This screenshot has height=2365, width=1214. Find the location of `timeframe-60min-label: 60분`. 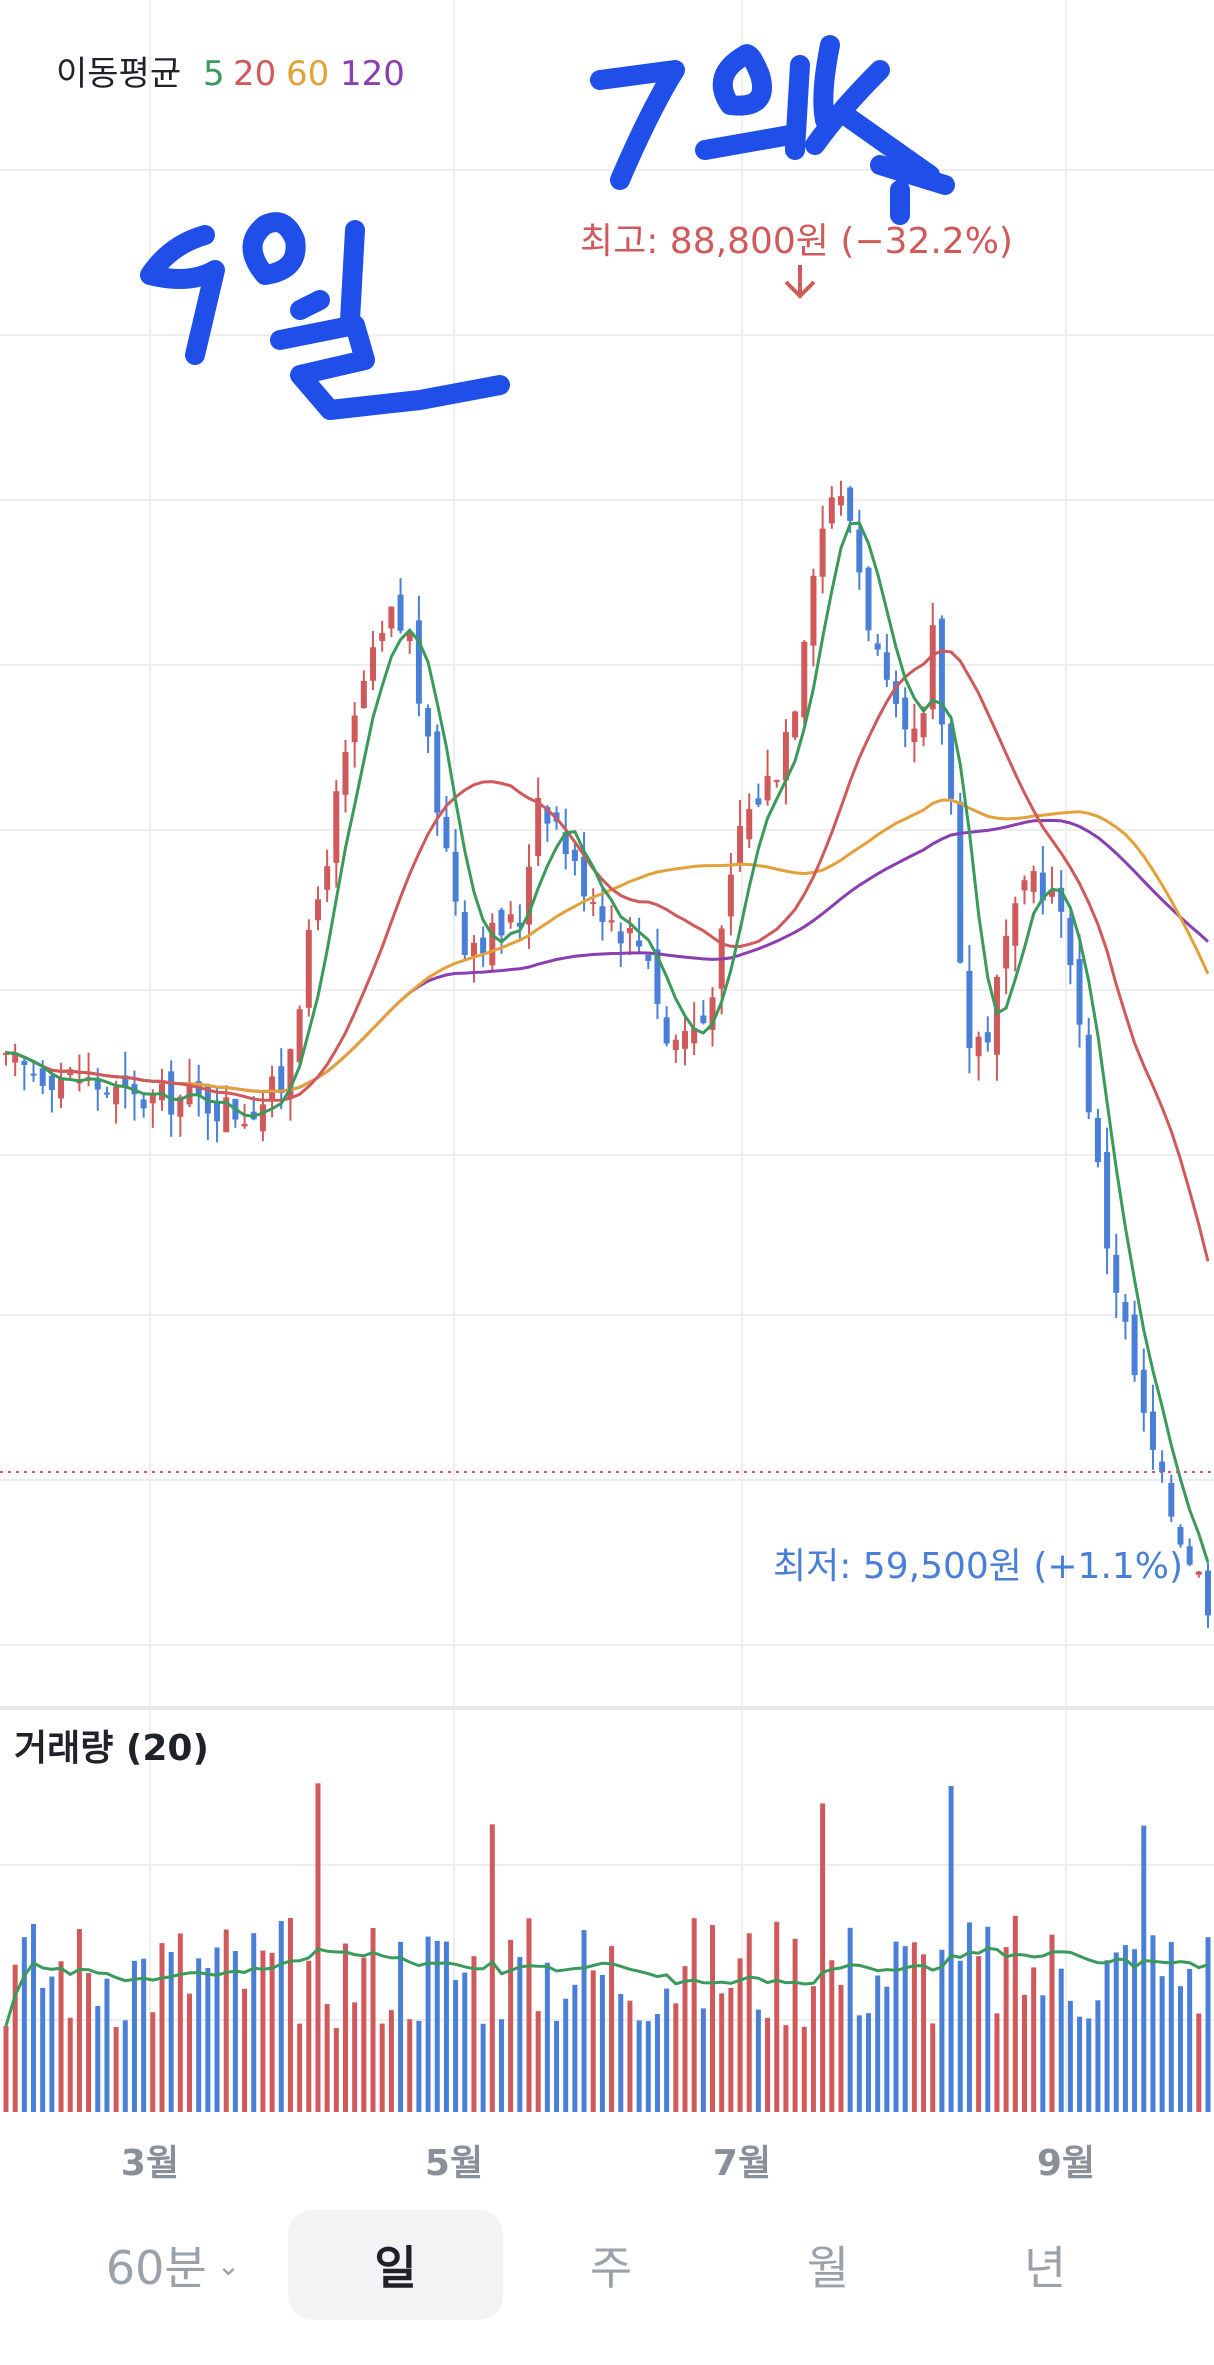

timeframe-60min-label: 60분 is located at coordinates (156, 2268).